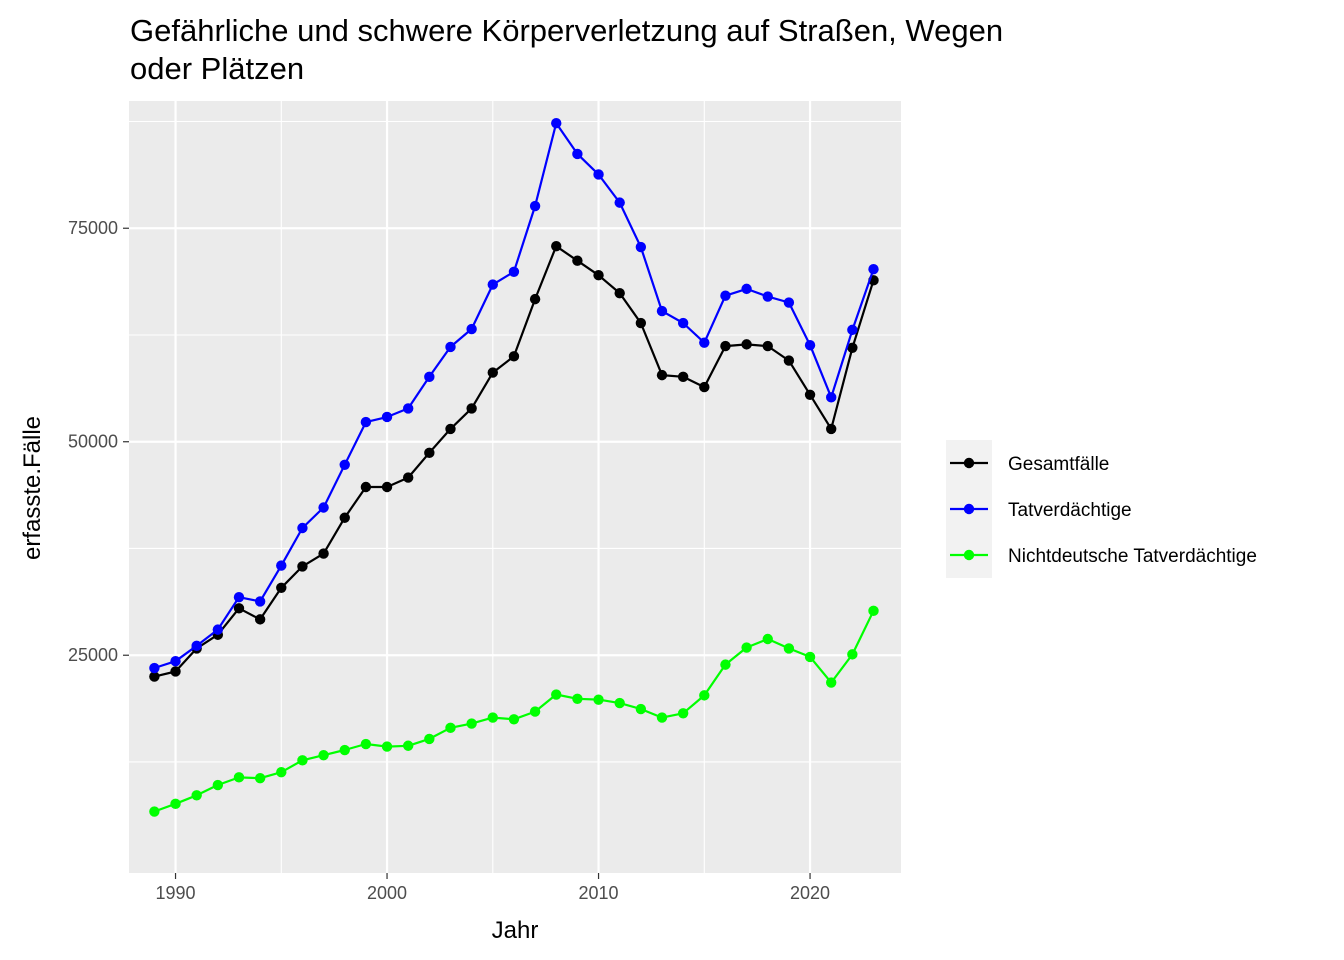 The width and height of the screenshot is (1344, 960). Describe the element at coordinates (93, 655) in the screenshot. I see `y-tick-label: 25000` at that location.